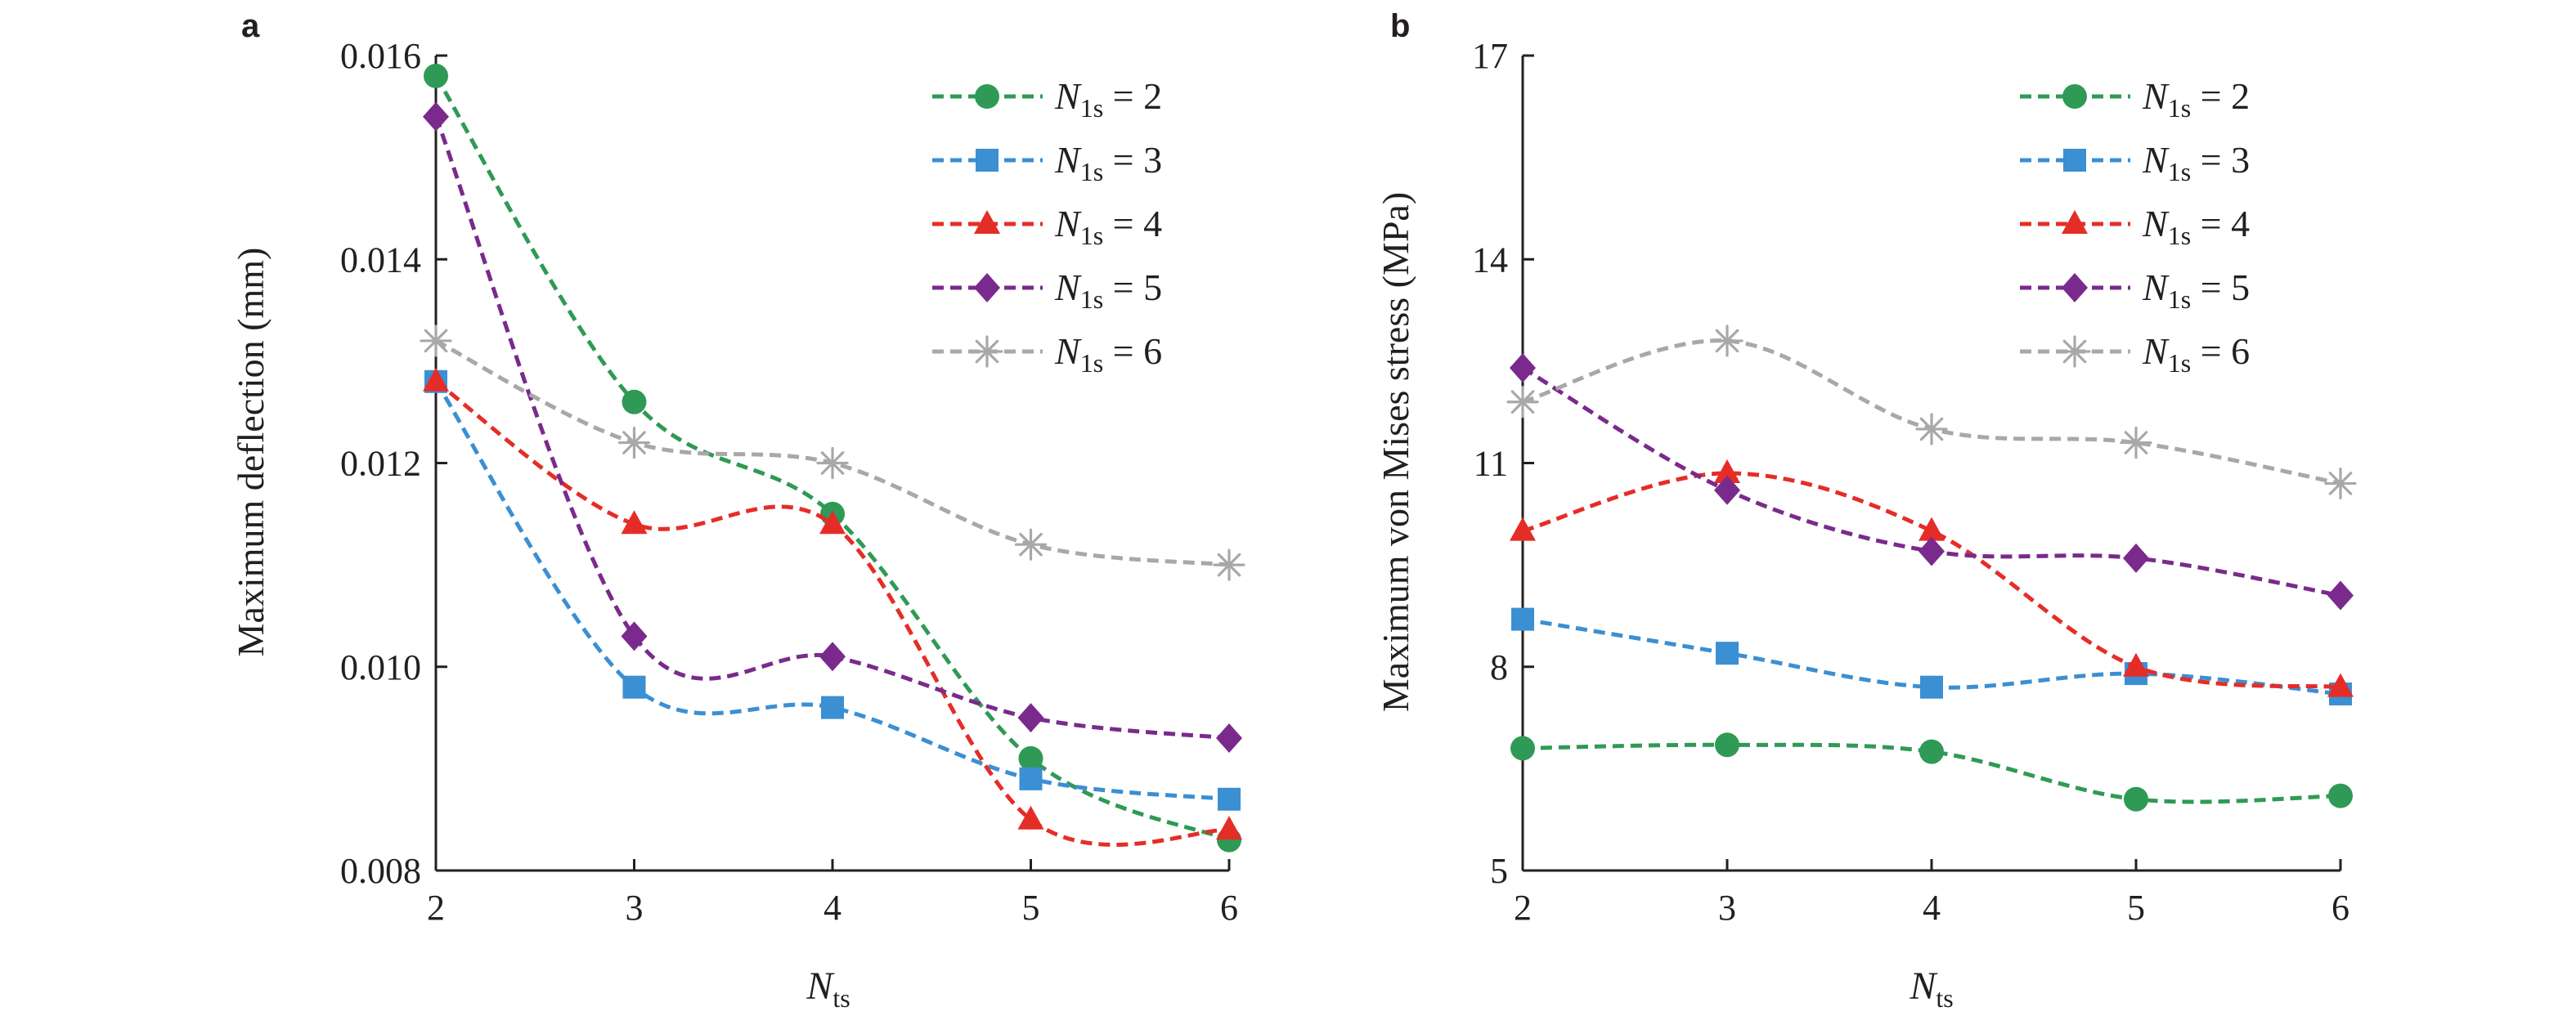 This screenshot has height=1034, width=2576. What do you see at coordinates (1932, 908) in the screenshot?
I see `panel-b-xtick-label: 4` at bounding box center [1932, 908].